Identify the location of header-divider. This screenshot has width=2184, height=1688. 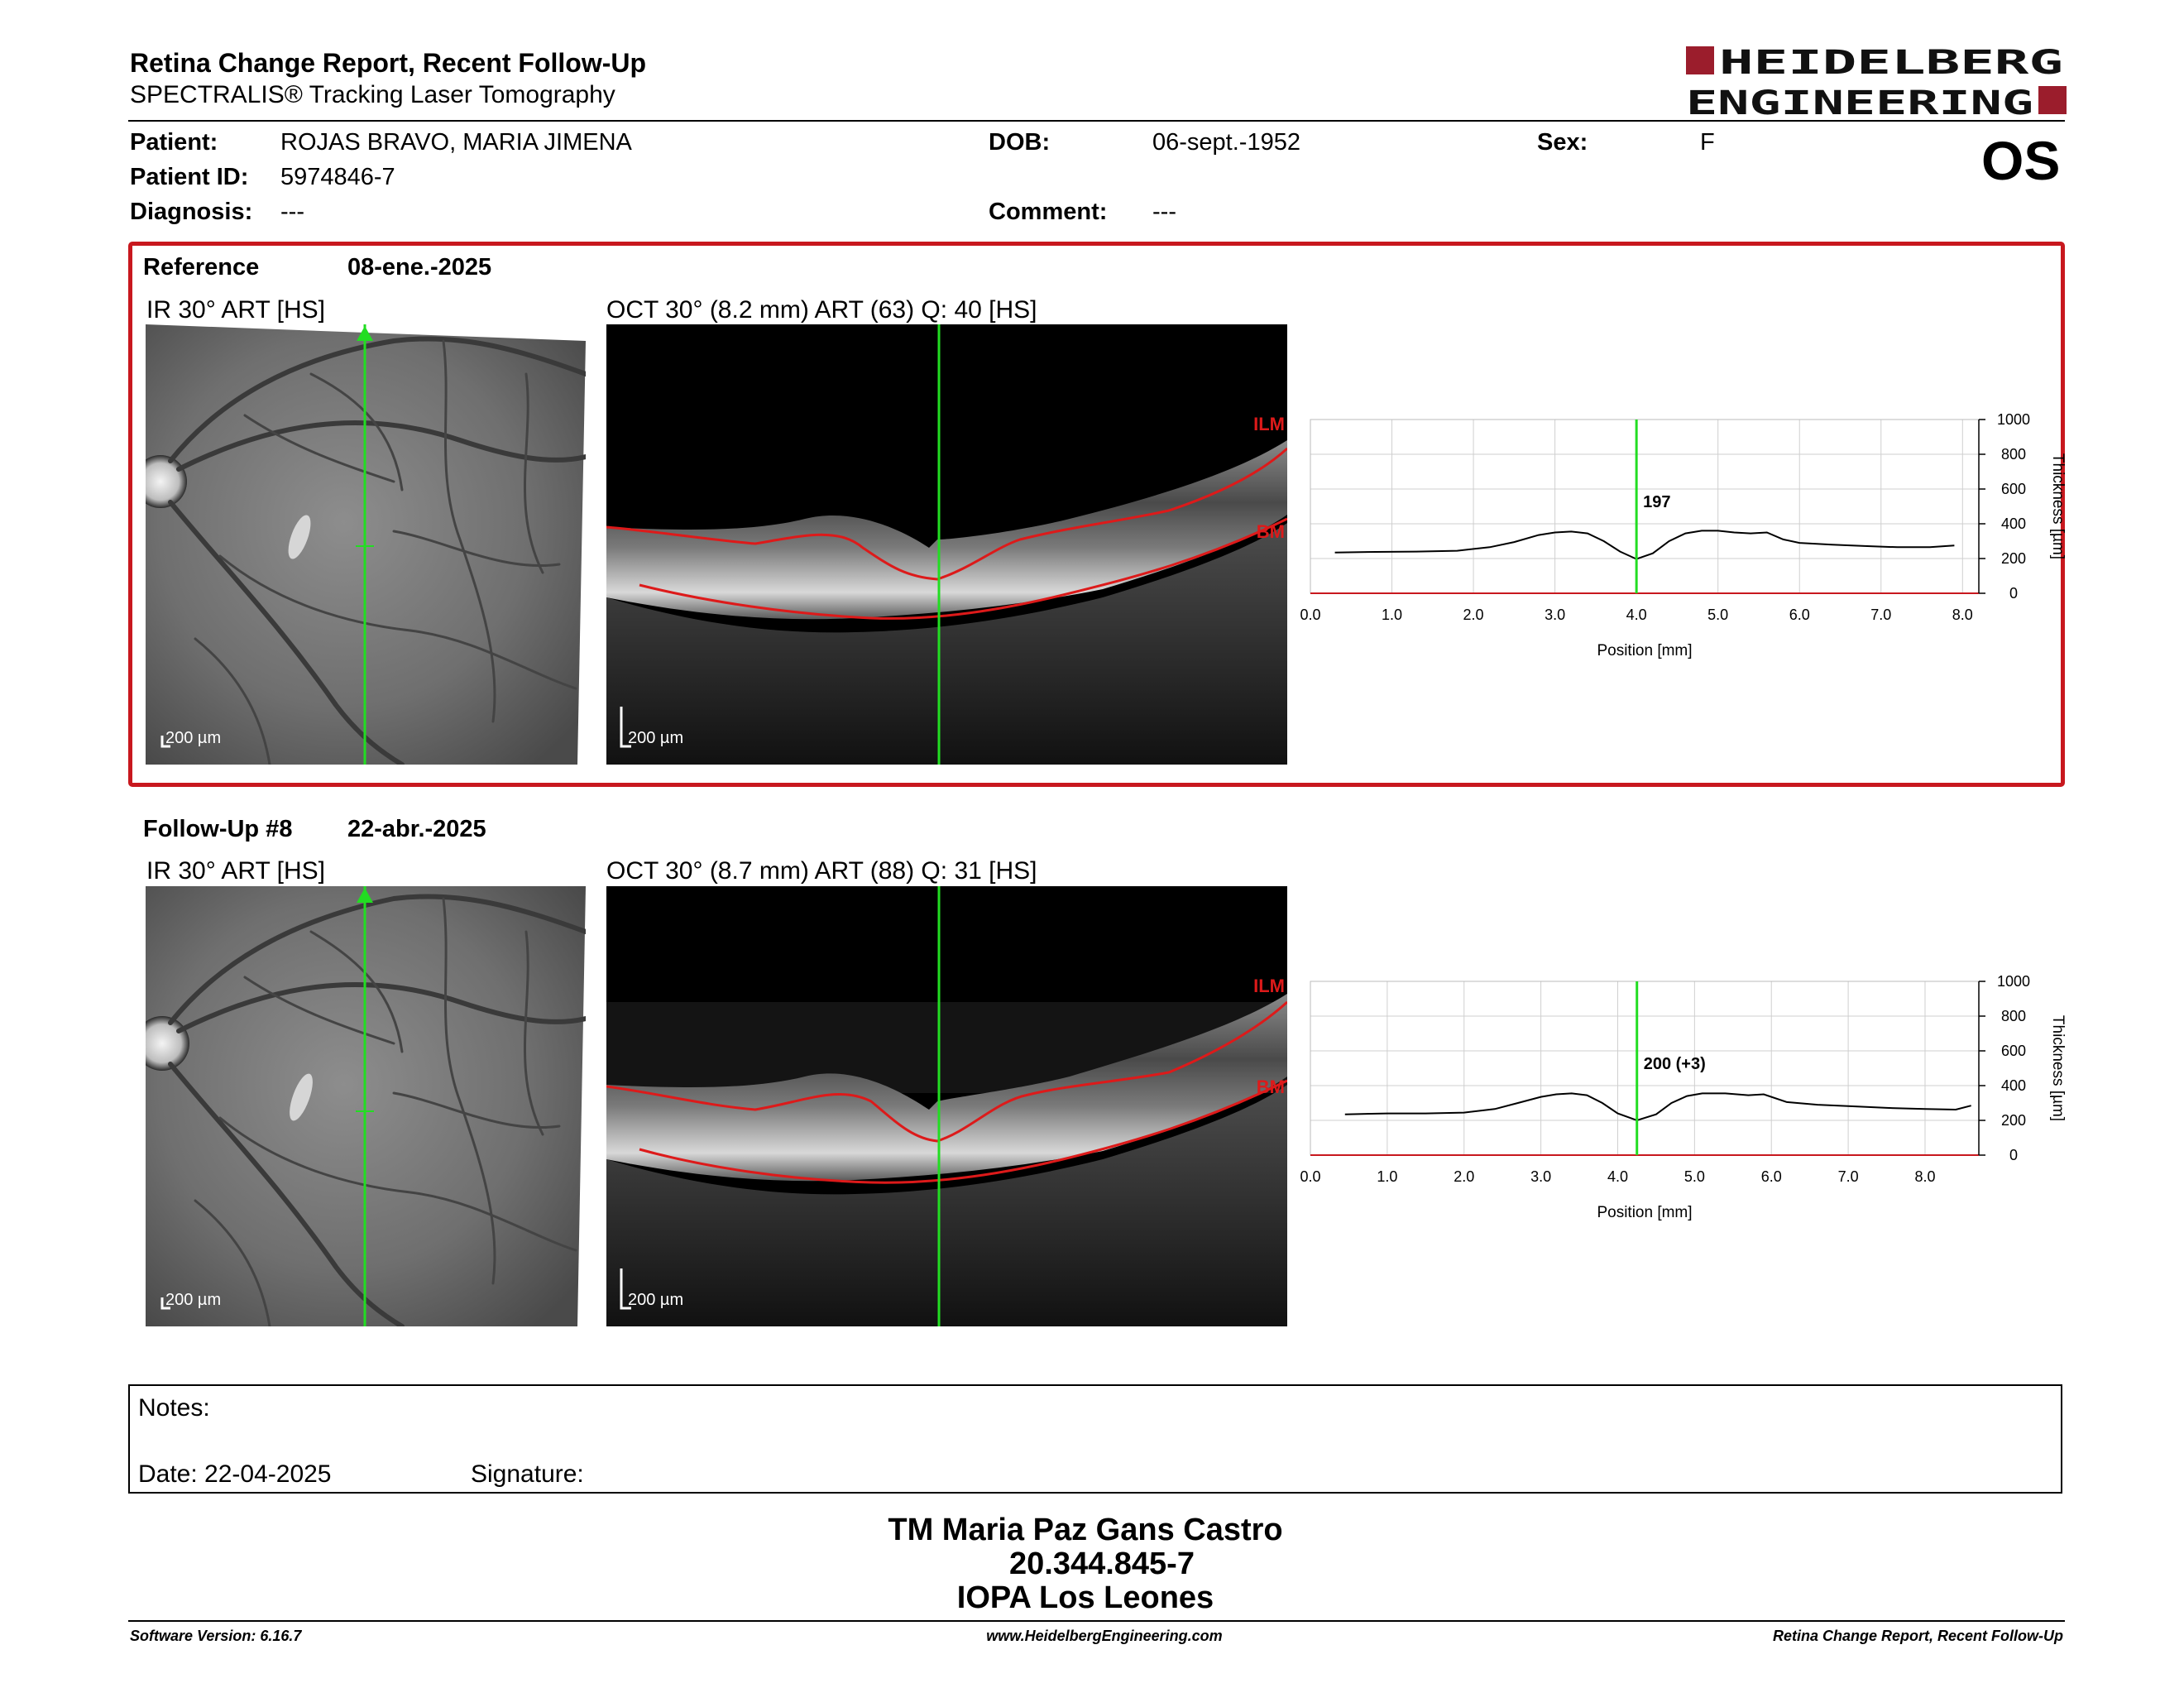
(1096, 121).